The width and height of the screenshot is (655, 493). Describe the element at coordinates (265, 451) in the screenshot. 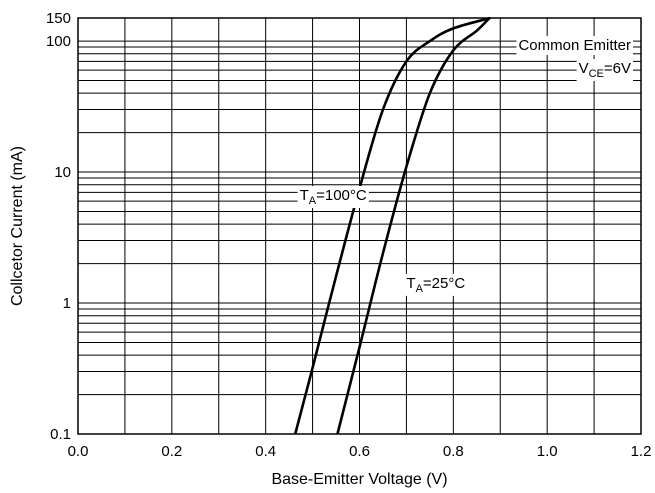

I see `x-tick-label: 0.4` at that location.